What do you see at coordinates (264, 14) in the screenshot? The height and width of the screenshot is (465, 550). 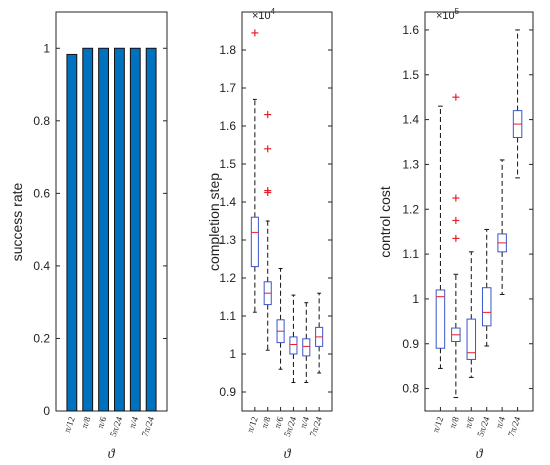 I see `completion-step-multiplier: ×10⁴` at bounding box center [264, 14].